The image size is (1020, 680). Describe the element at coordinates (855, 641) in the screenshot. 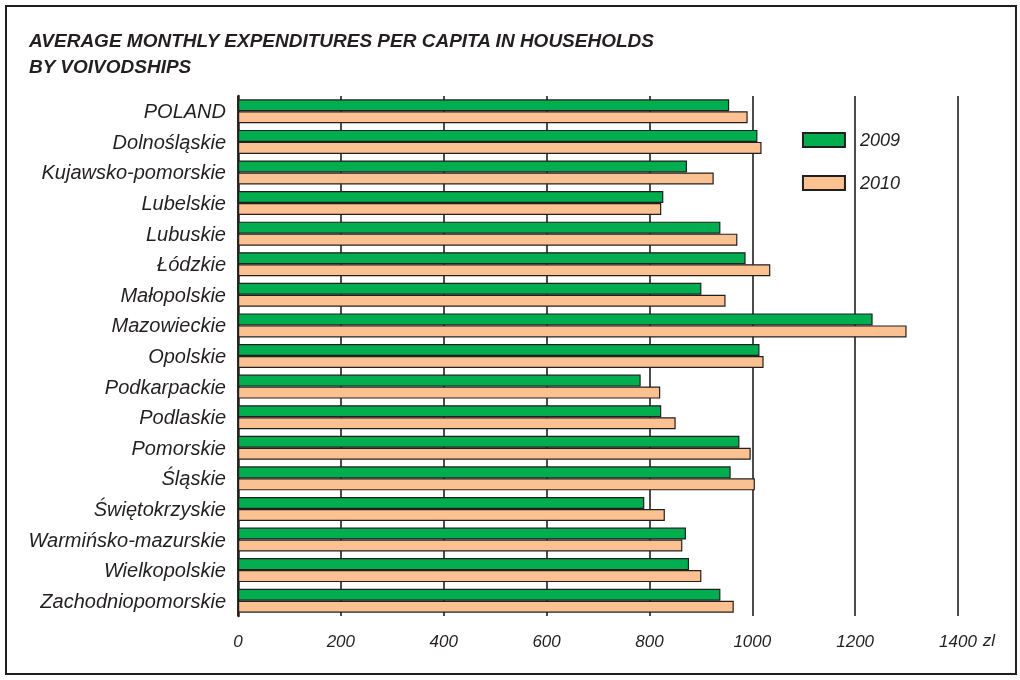

I see `x-tick-label: 1200` at that location.